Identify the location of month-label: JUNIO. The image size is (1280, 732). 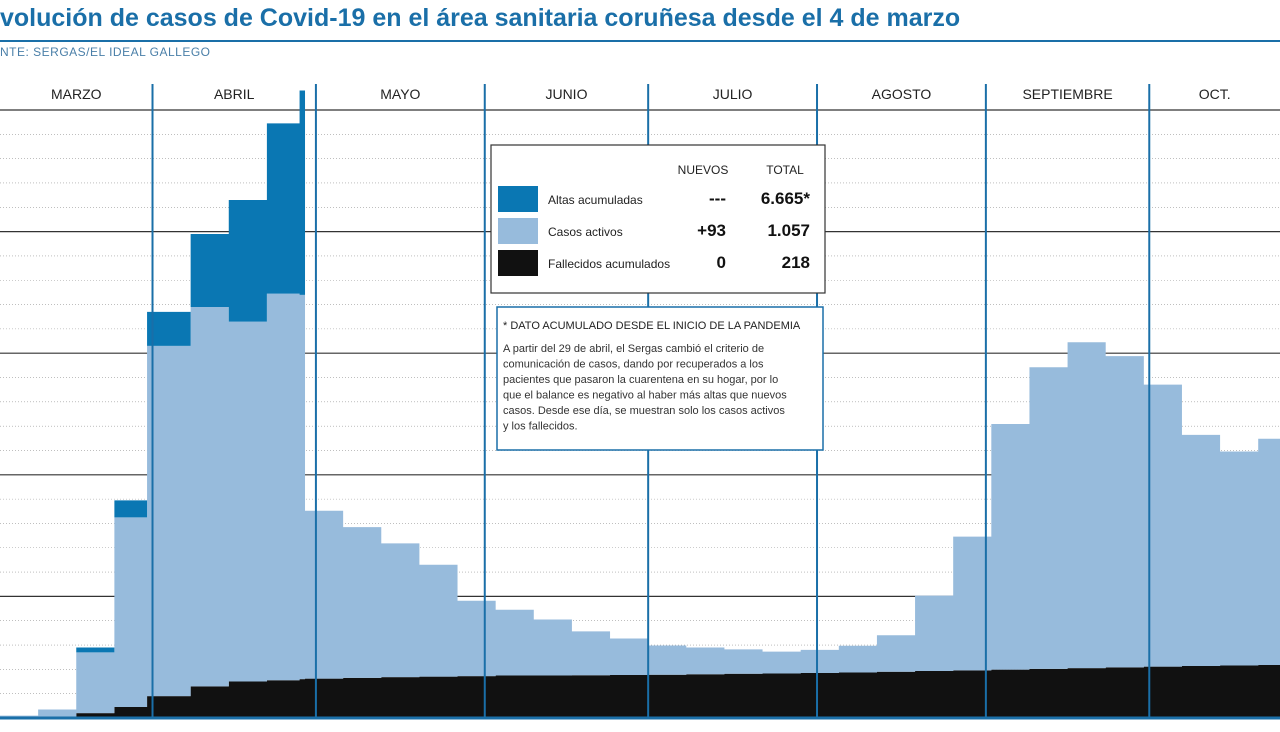
(566, 94).